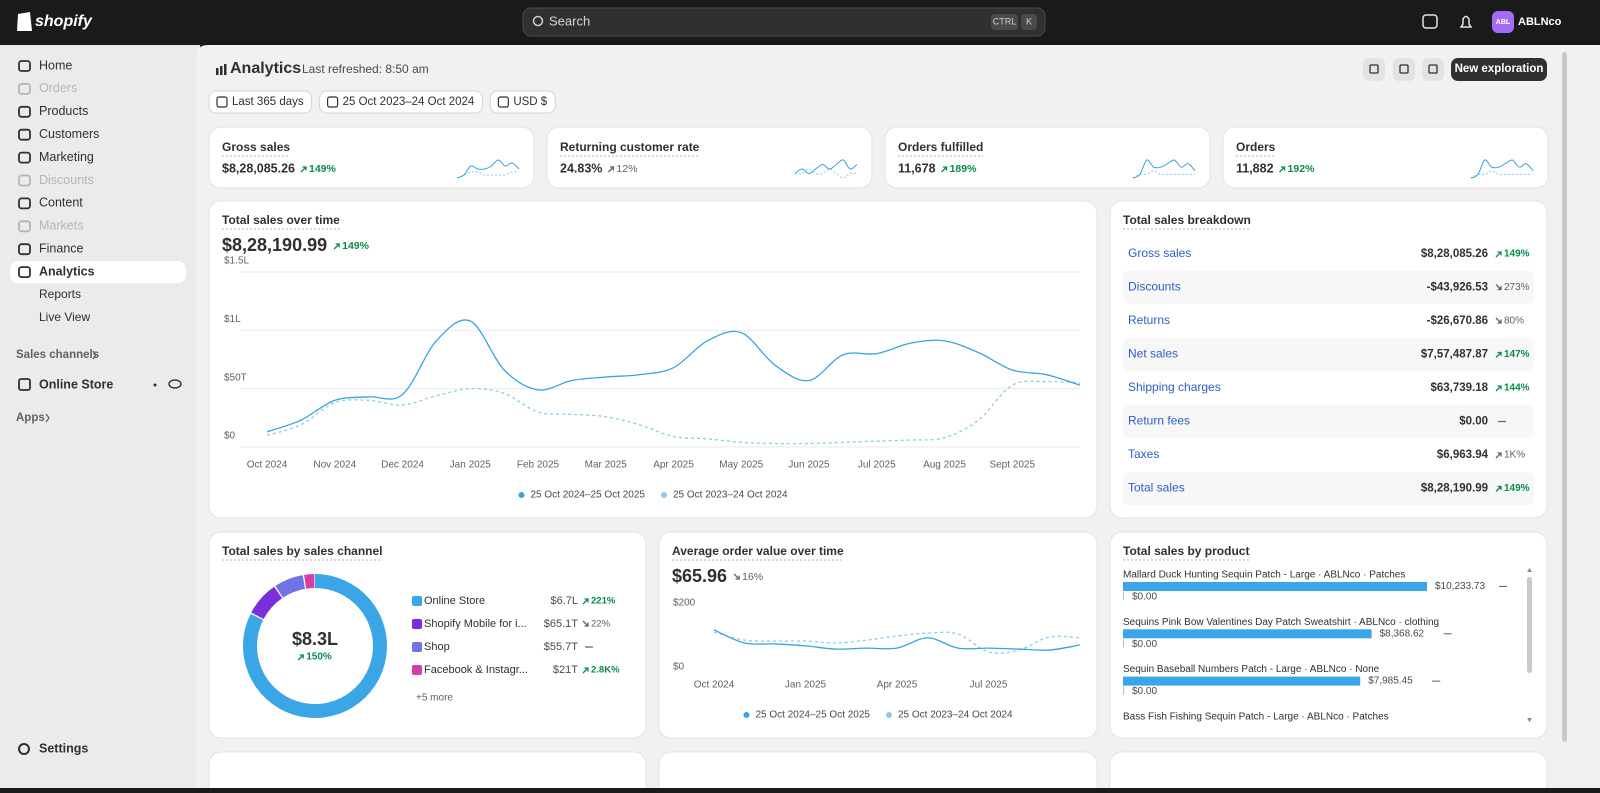 This screenshot has height=793, width=1600. What do you see at coordinates (454, 601) in the screenshot?
I see `legend-label: Online Store` at bounding box center [454, 601].